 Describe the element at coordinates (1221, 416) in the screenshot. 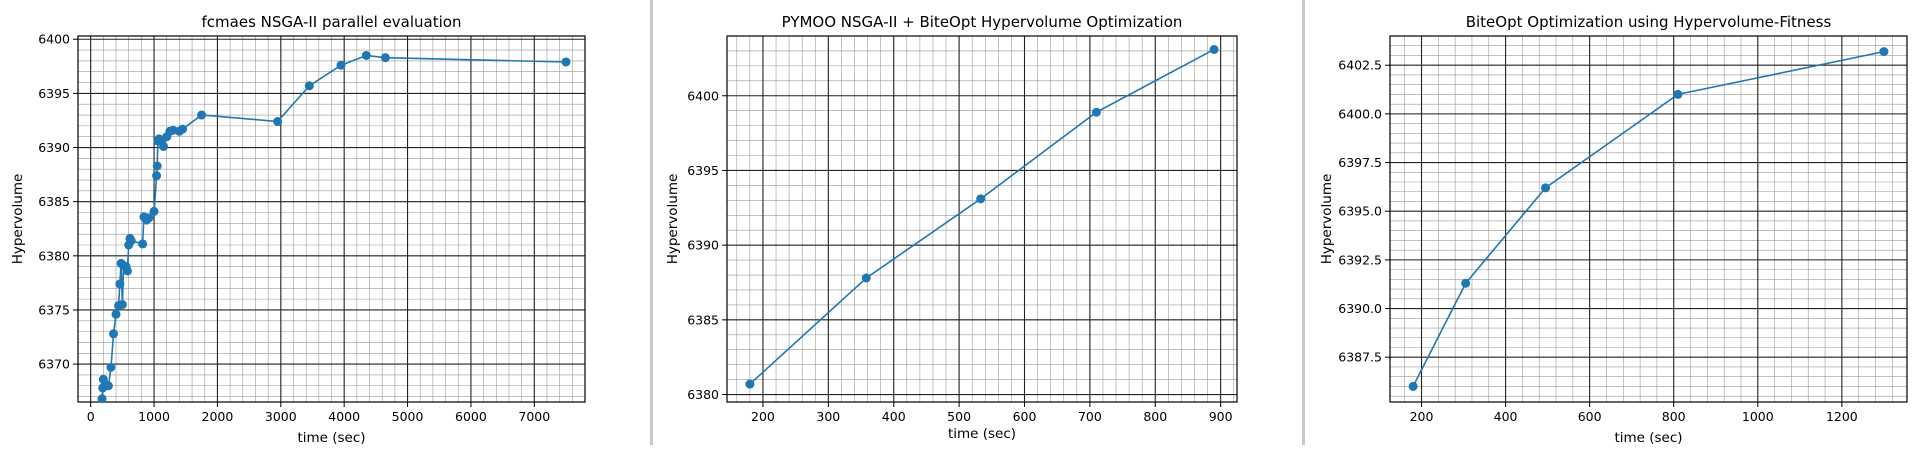

I see `x-tick-label: 900` at that location.